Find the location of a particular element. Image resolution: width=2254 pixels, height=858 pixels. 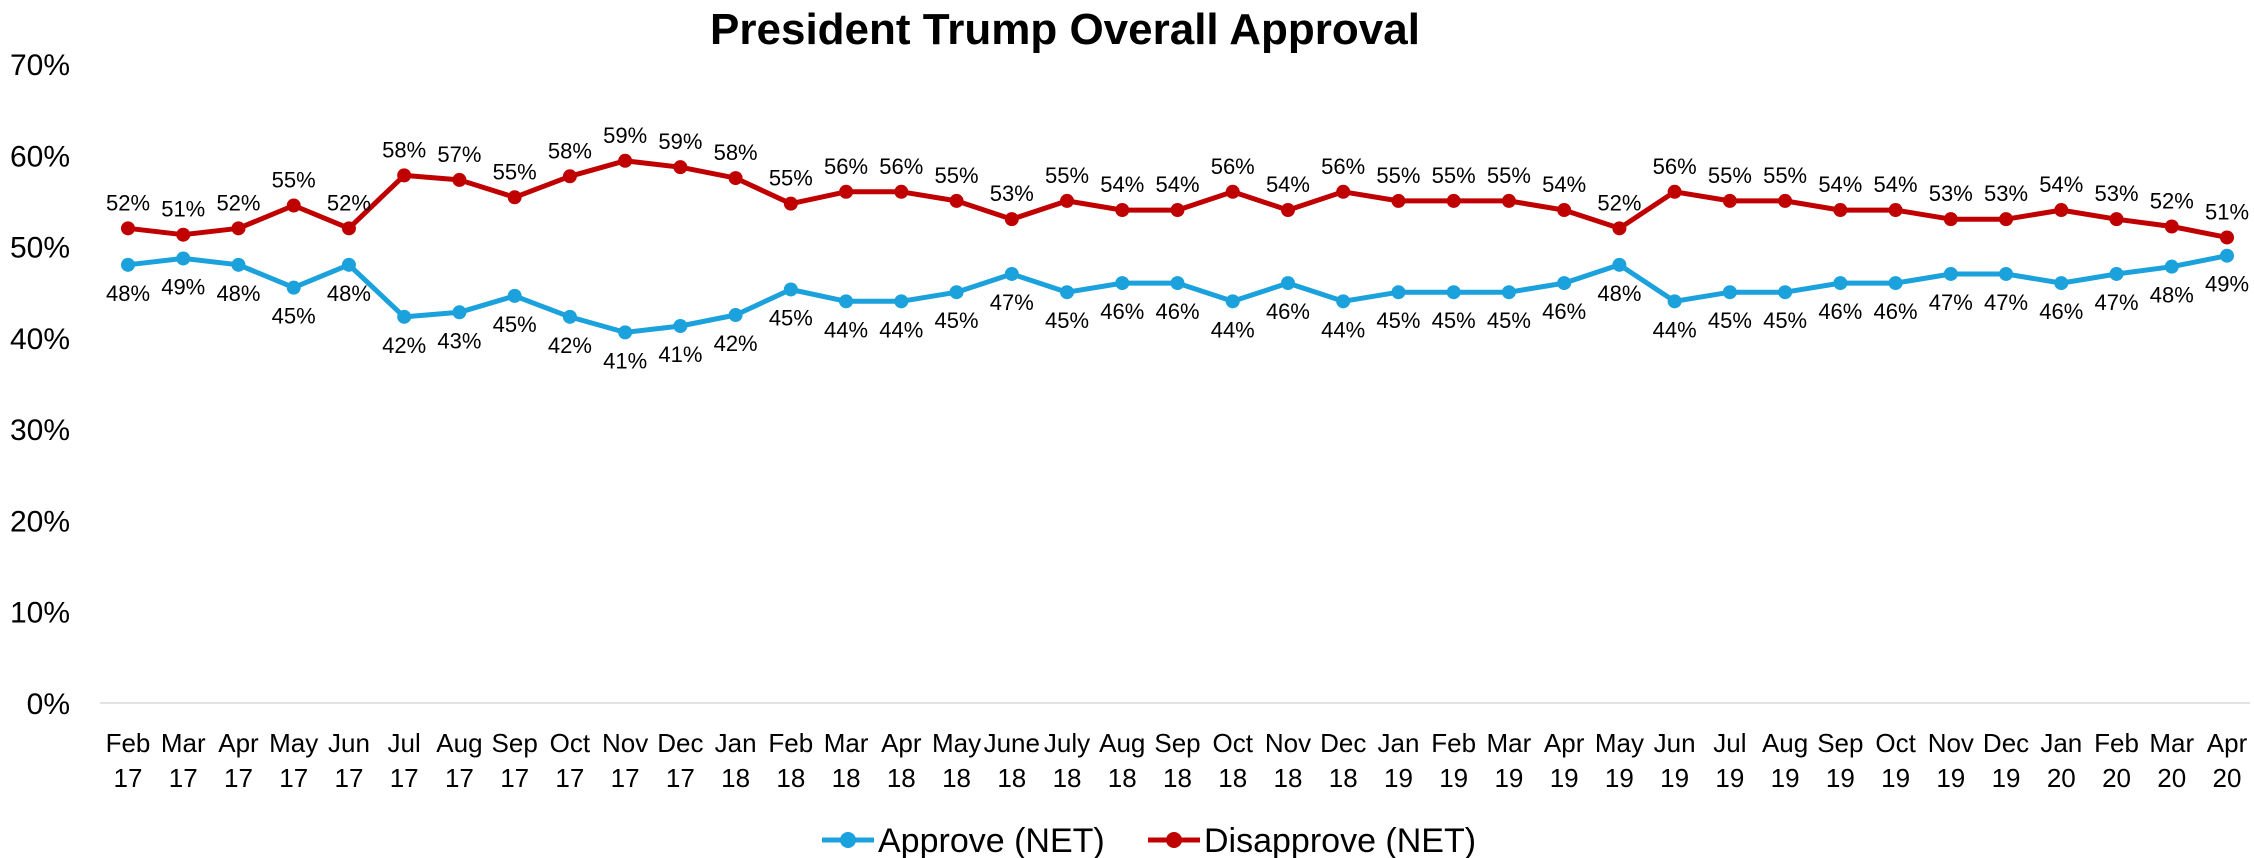

legend-swatch-marker is located at coordinates (848, 840).